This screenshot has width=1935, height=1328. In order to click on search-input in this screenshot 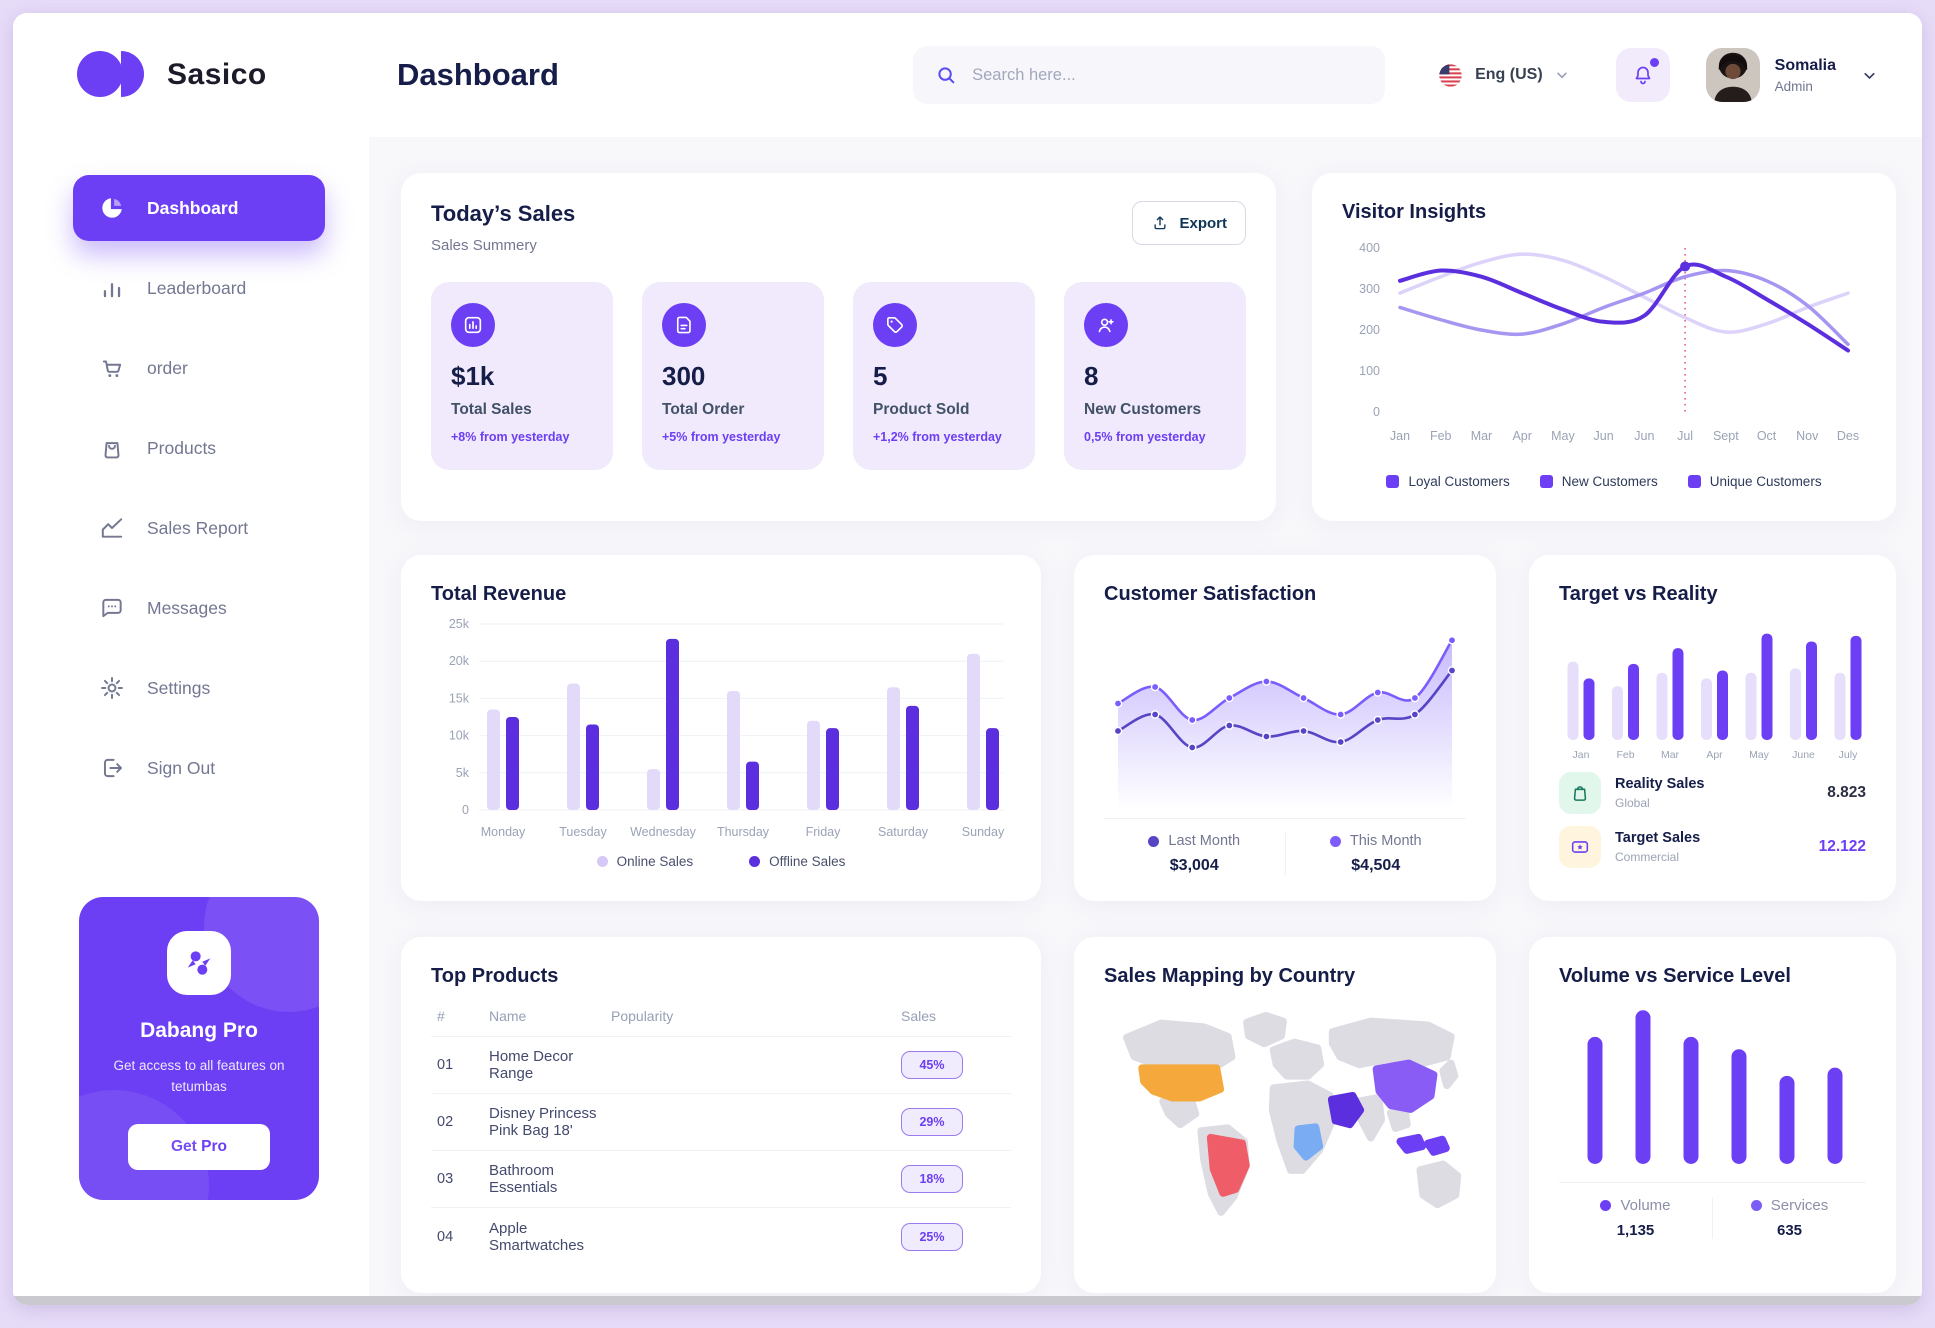, I will do `click(1168, 75)`.